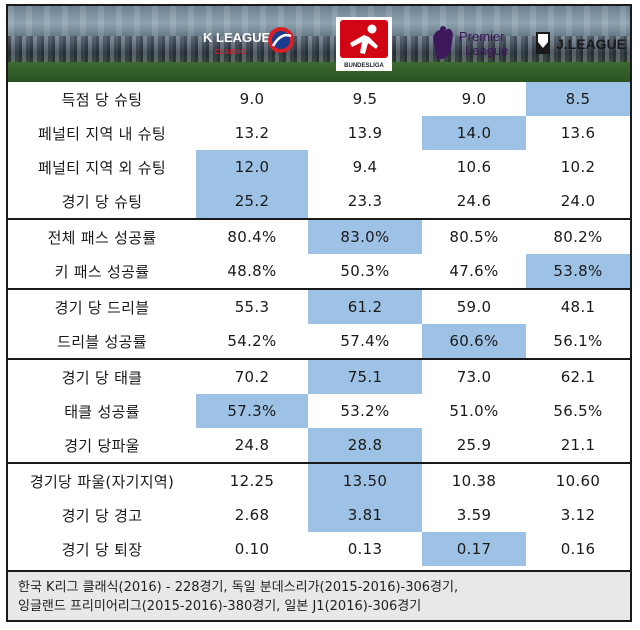  Describe the element at coordinates (578, 549) in the screenshot. I see `stat-value: 0.16` at that location.